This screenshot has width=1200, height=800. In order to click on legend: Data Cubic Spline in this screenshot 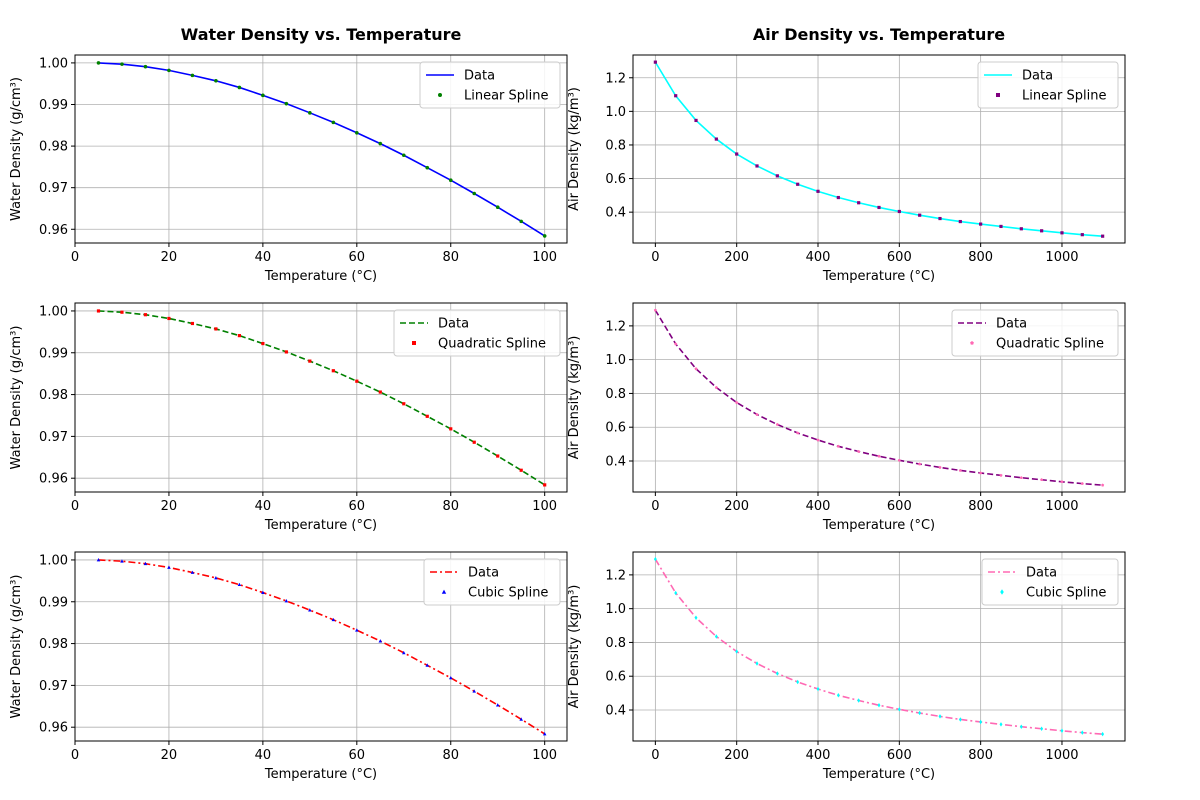, I will do `click(1050, 582)`.